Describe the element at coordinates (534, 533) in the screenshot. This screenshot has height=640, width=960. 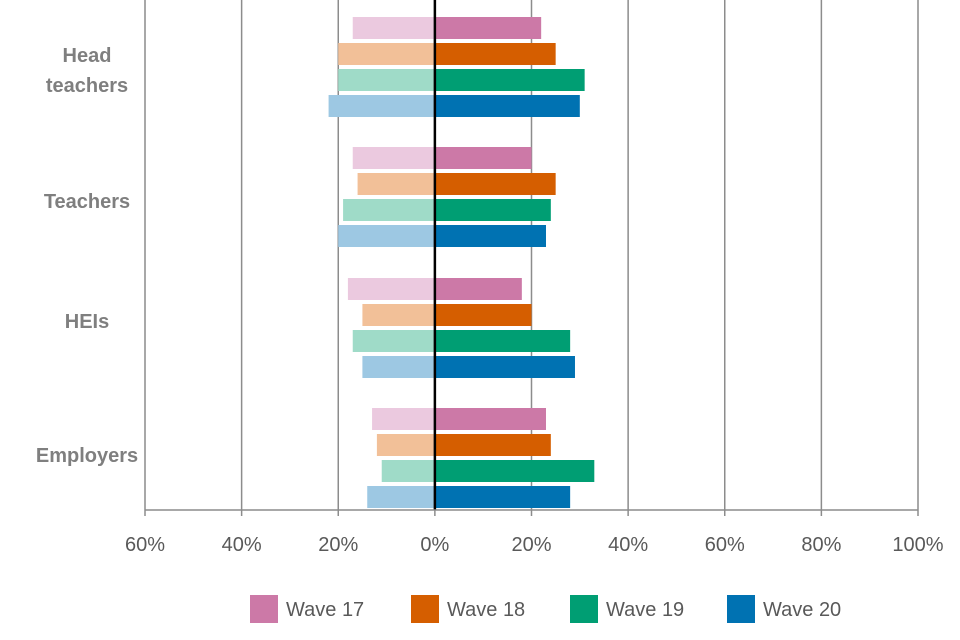
I see `x-tick-labels: 60% 40% 20% 0% 20% 40% 60% 80% 100%` at that location.